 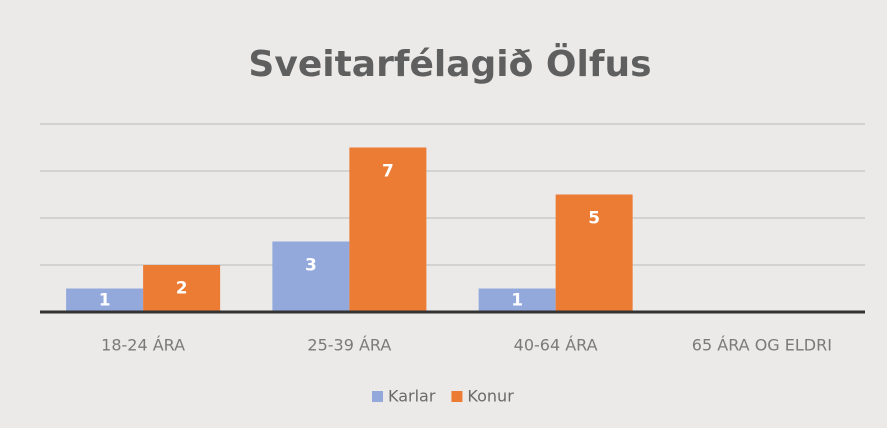 I want to click on x-tick-label: 18-24 ÁRA, so click(x=143, y=345).